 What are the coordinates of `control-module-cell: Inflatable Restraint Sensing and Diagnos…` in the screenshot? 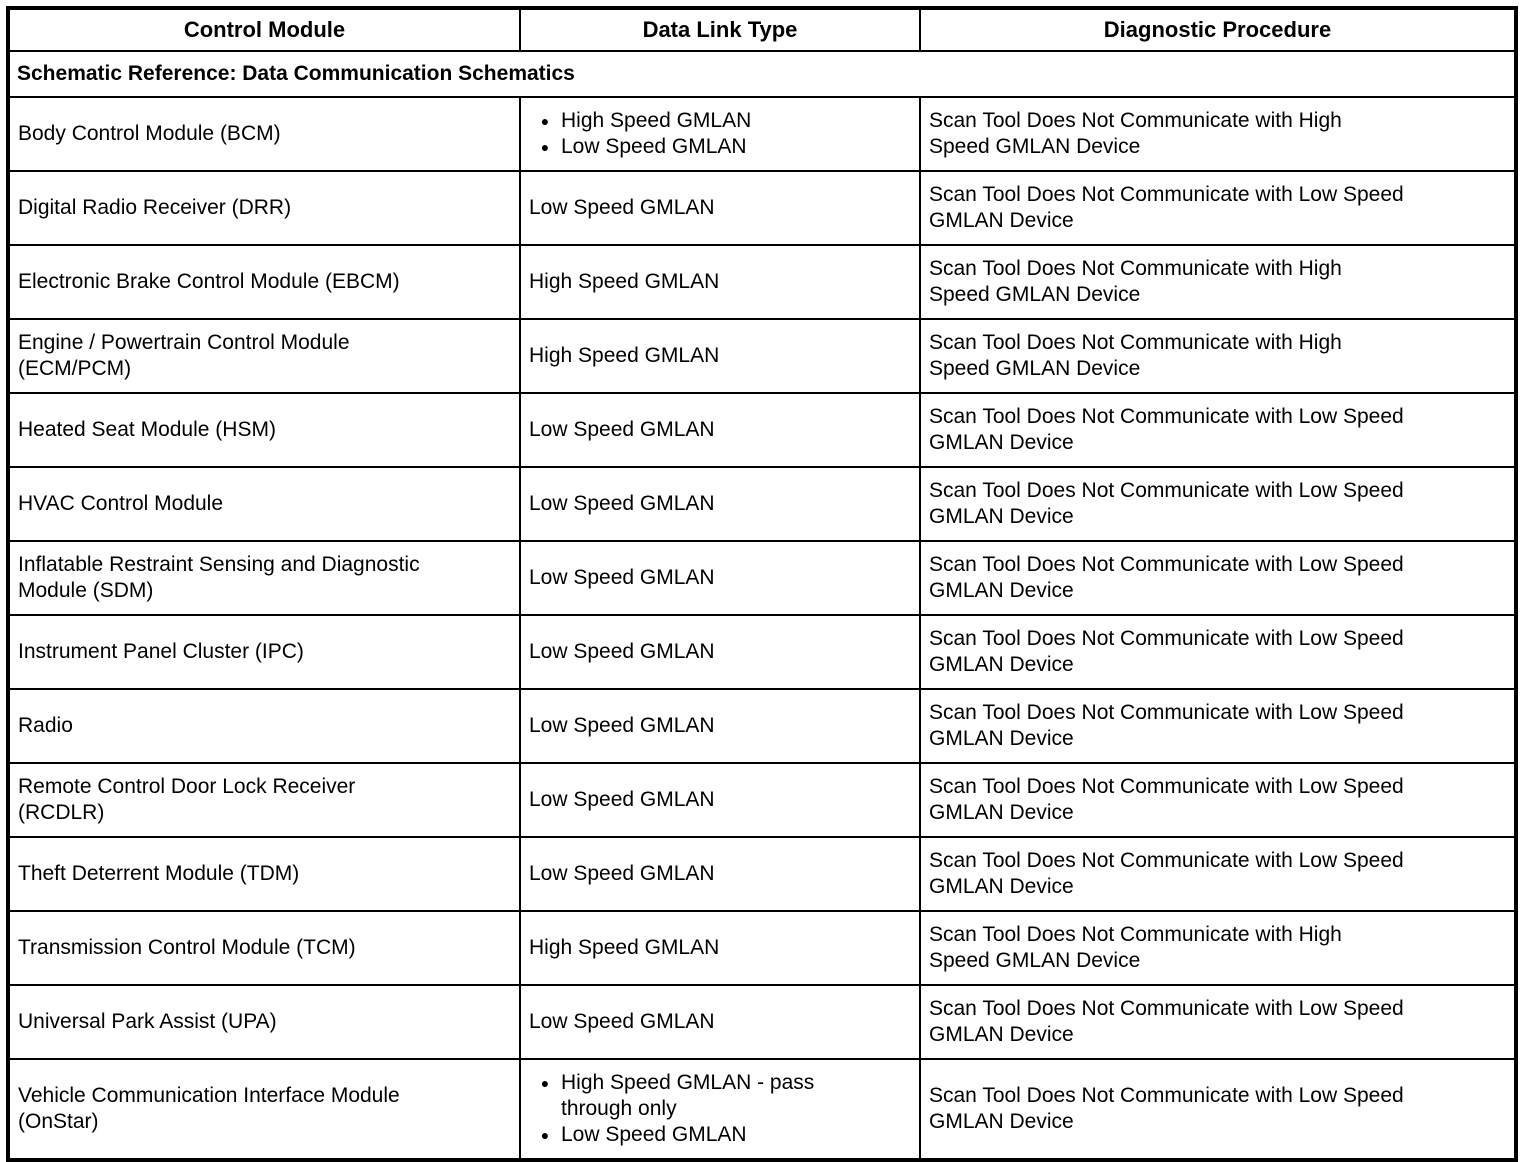 It's located at (264, 578).